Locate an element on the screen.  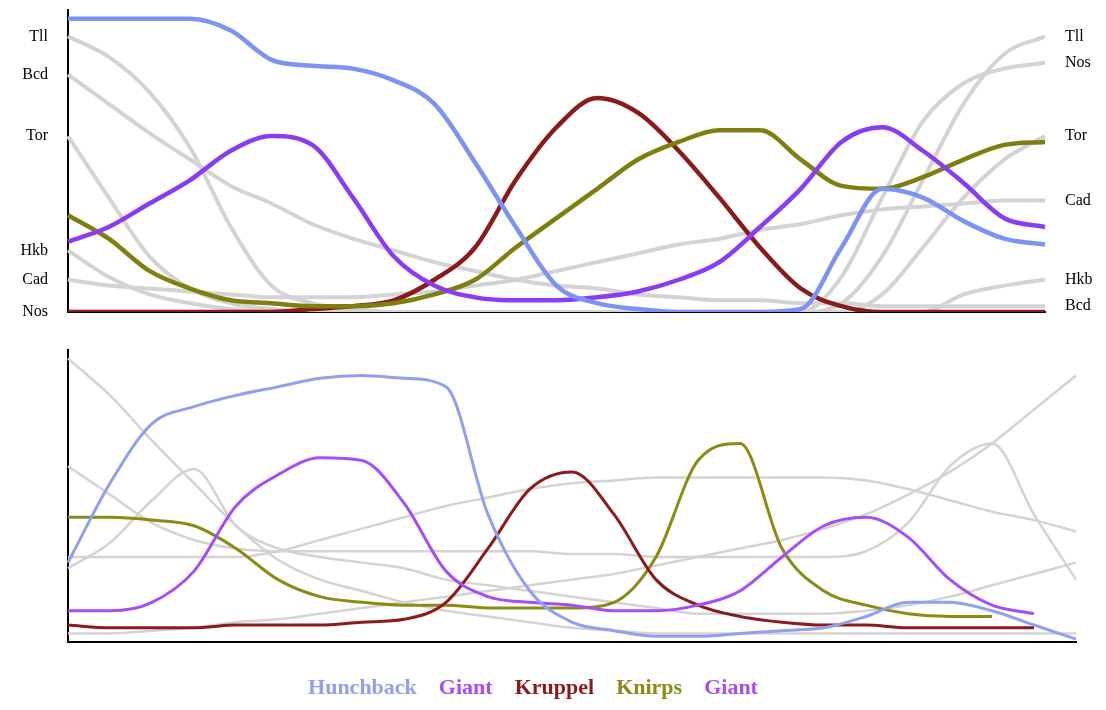
series-label: Tor is located at coordinates (37, 135).